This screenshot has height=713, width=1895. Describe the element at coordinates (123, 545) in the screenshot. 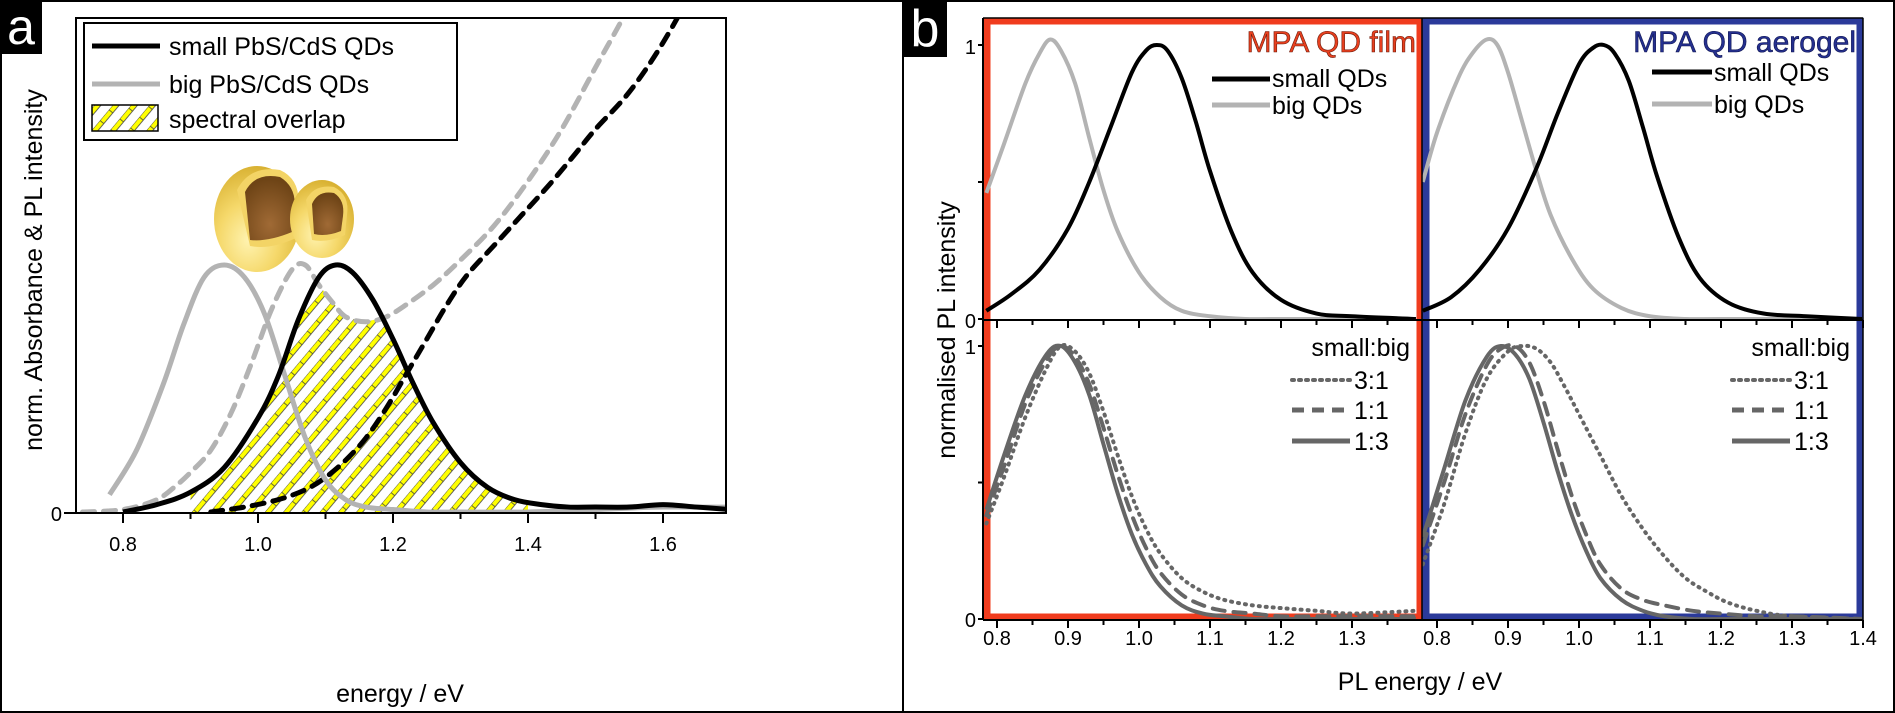

I see `panel-a-x-tick-label: 0.8` at that location.